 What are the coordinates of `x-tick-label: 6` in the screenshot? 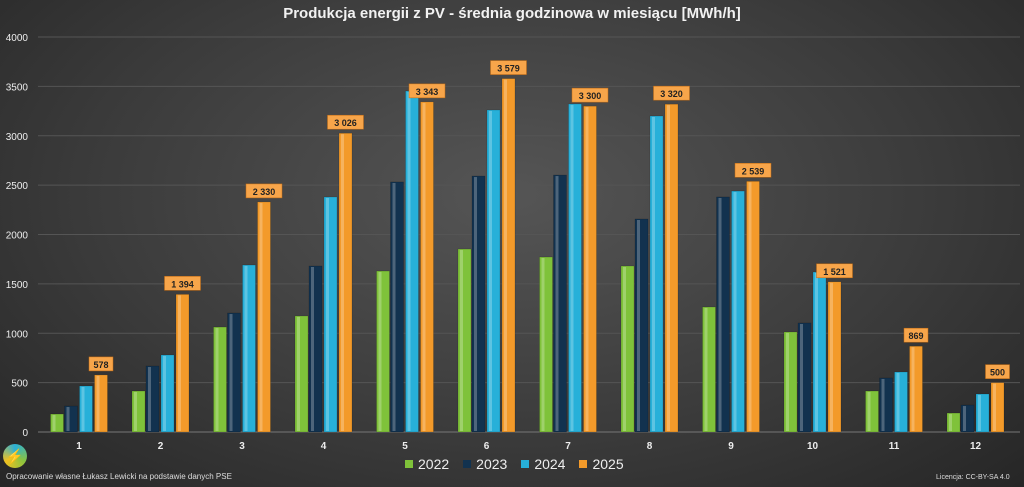 It's located at (487, 446).